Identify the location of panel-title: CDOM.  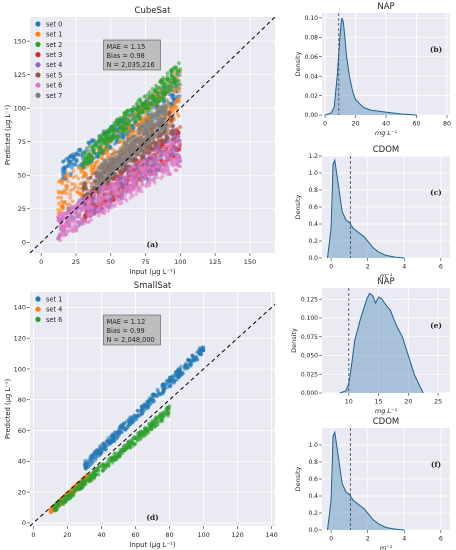
(386, 422).